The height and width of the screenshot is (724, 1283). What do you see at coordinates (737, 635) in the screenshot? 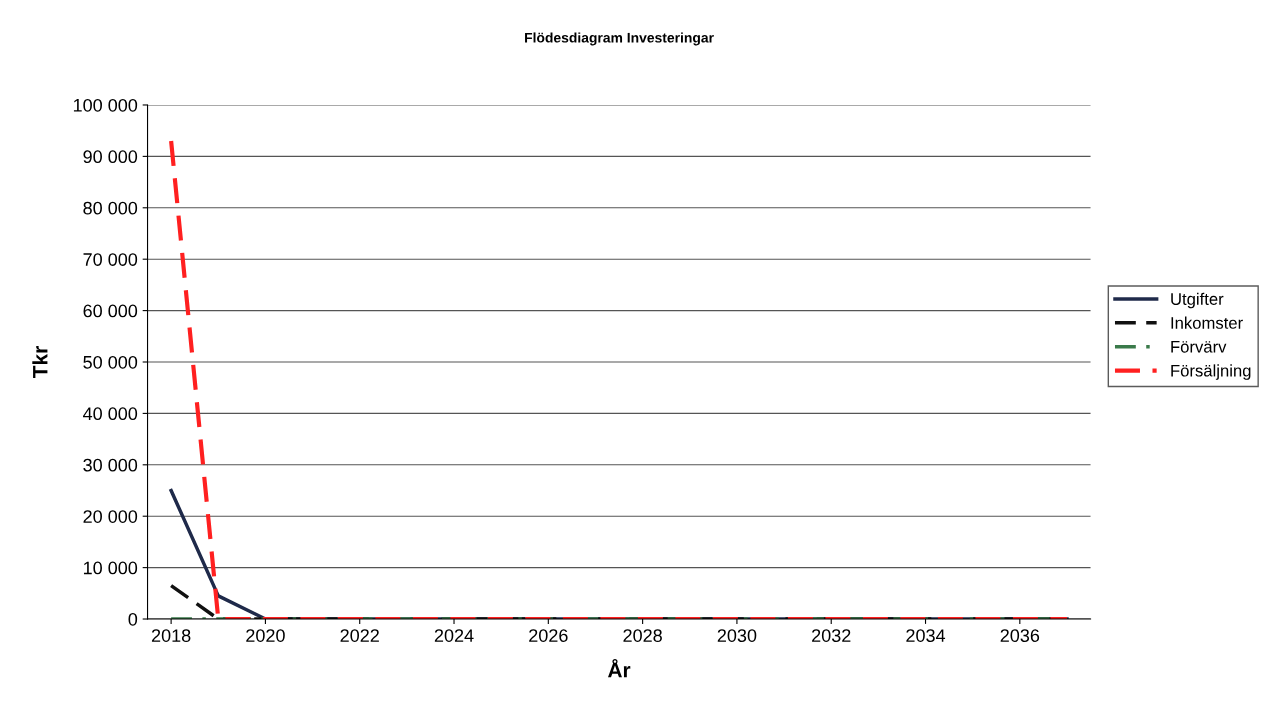
I see `x-tick-label: 2030` at bounding box center [737, 635].